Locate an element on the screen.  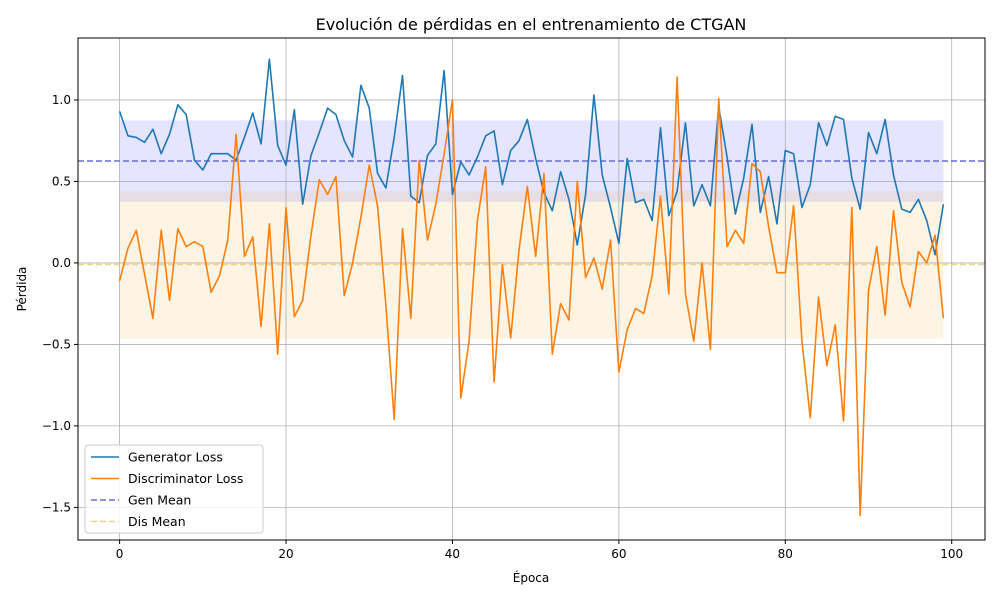
y-tick-label: −1.5 is located at coordinates (56, 507).